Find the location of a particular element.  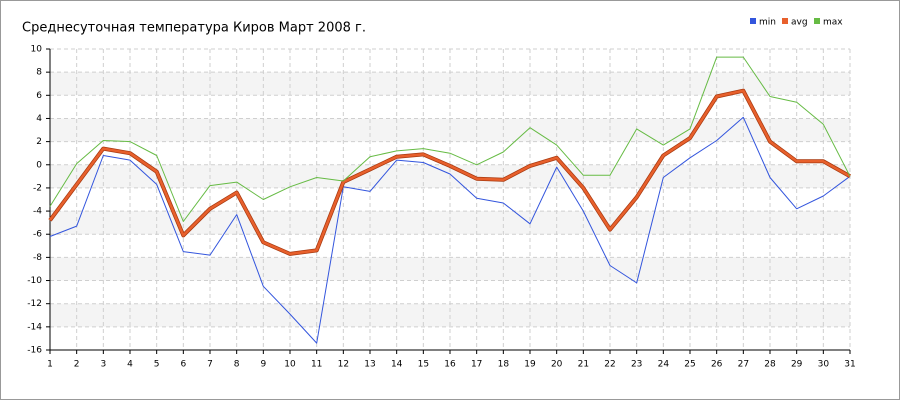

y-tick-label: 0 is located at coordinates (39, 165).